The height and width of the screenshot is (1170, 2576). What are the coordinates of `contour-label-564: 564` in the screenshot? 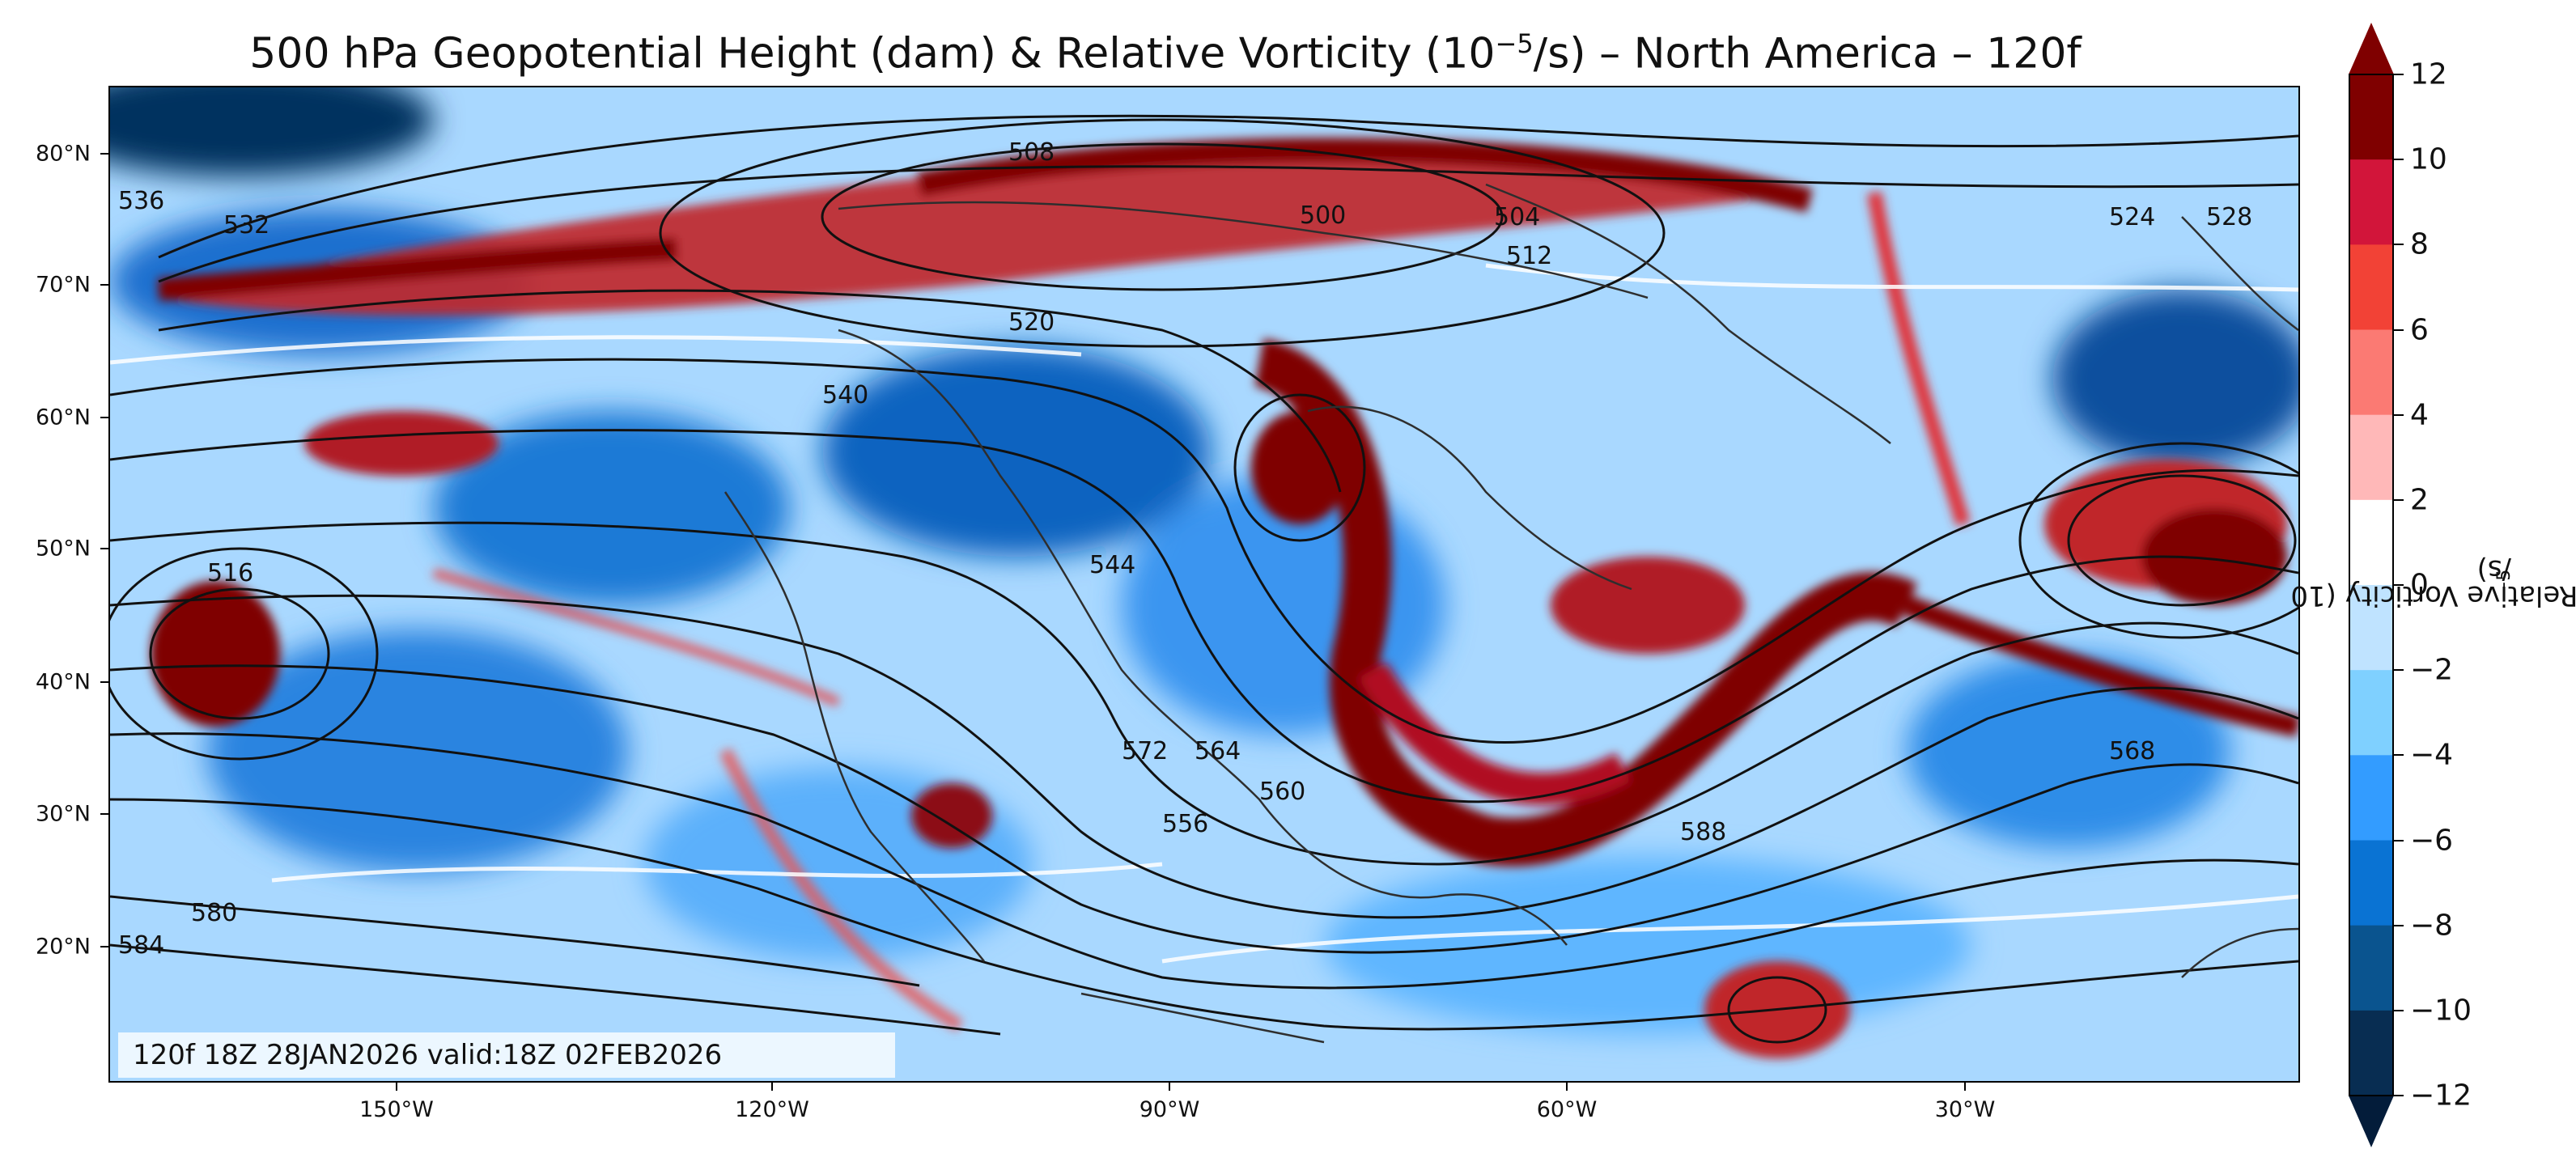 It's located at (1218, 751).